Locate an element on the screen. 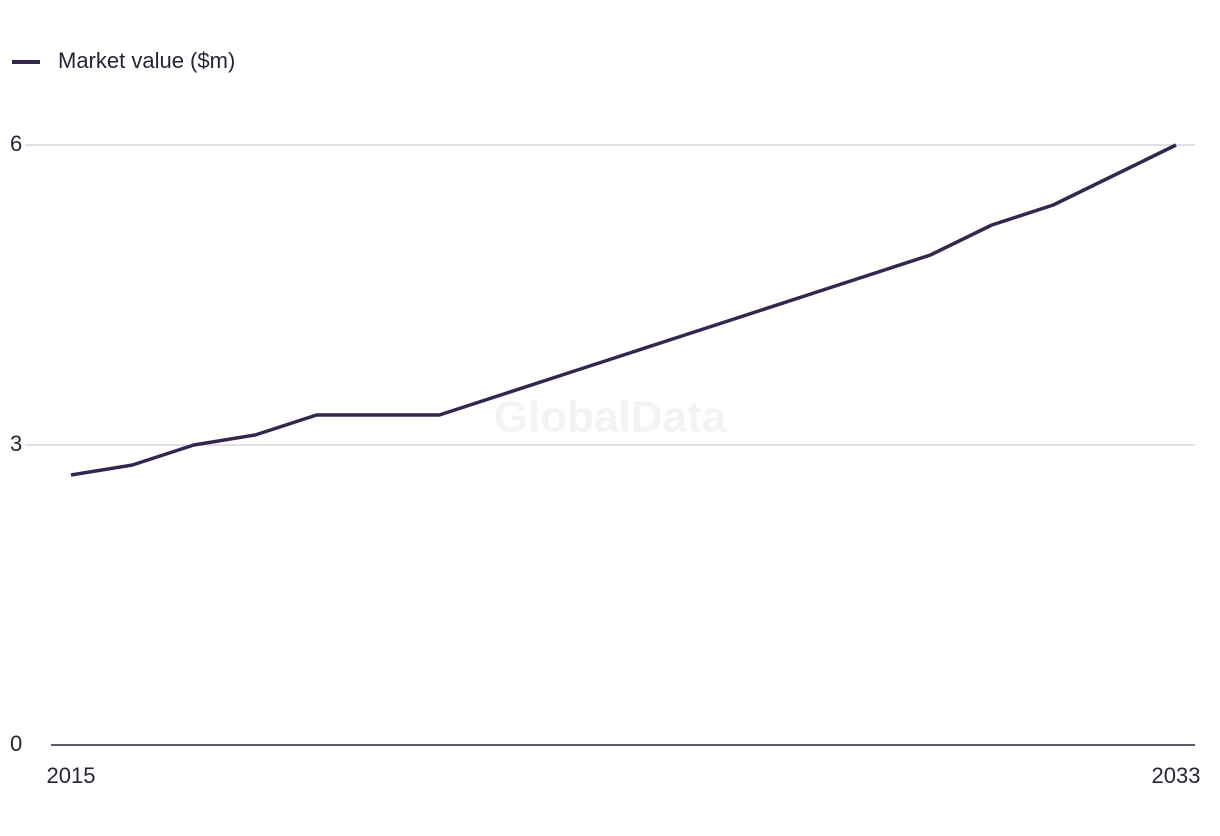 This screenshot has height=836, width=1220. x-tick-label: 2033 is located at coordinates (1176, 775).